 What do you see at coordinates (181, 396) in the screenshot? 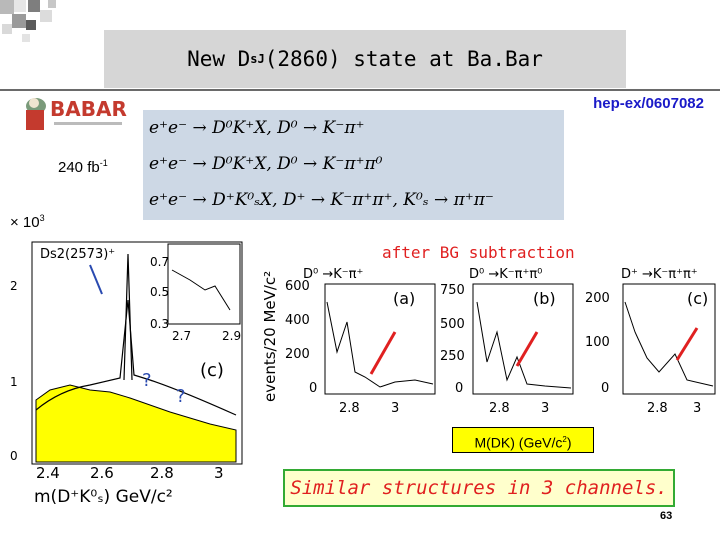
I see `question-mark-2: ?` at bounding box center [181, 396].